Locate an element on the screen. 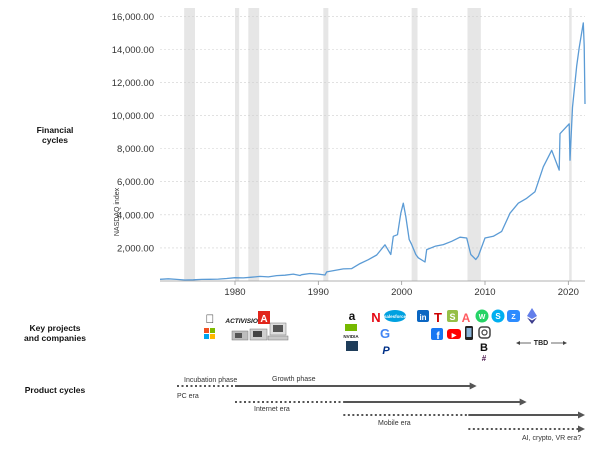  y-tick-label-4: 10,000.00 is located at coordinates (133, 116).